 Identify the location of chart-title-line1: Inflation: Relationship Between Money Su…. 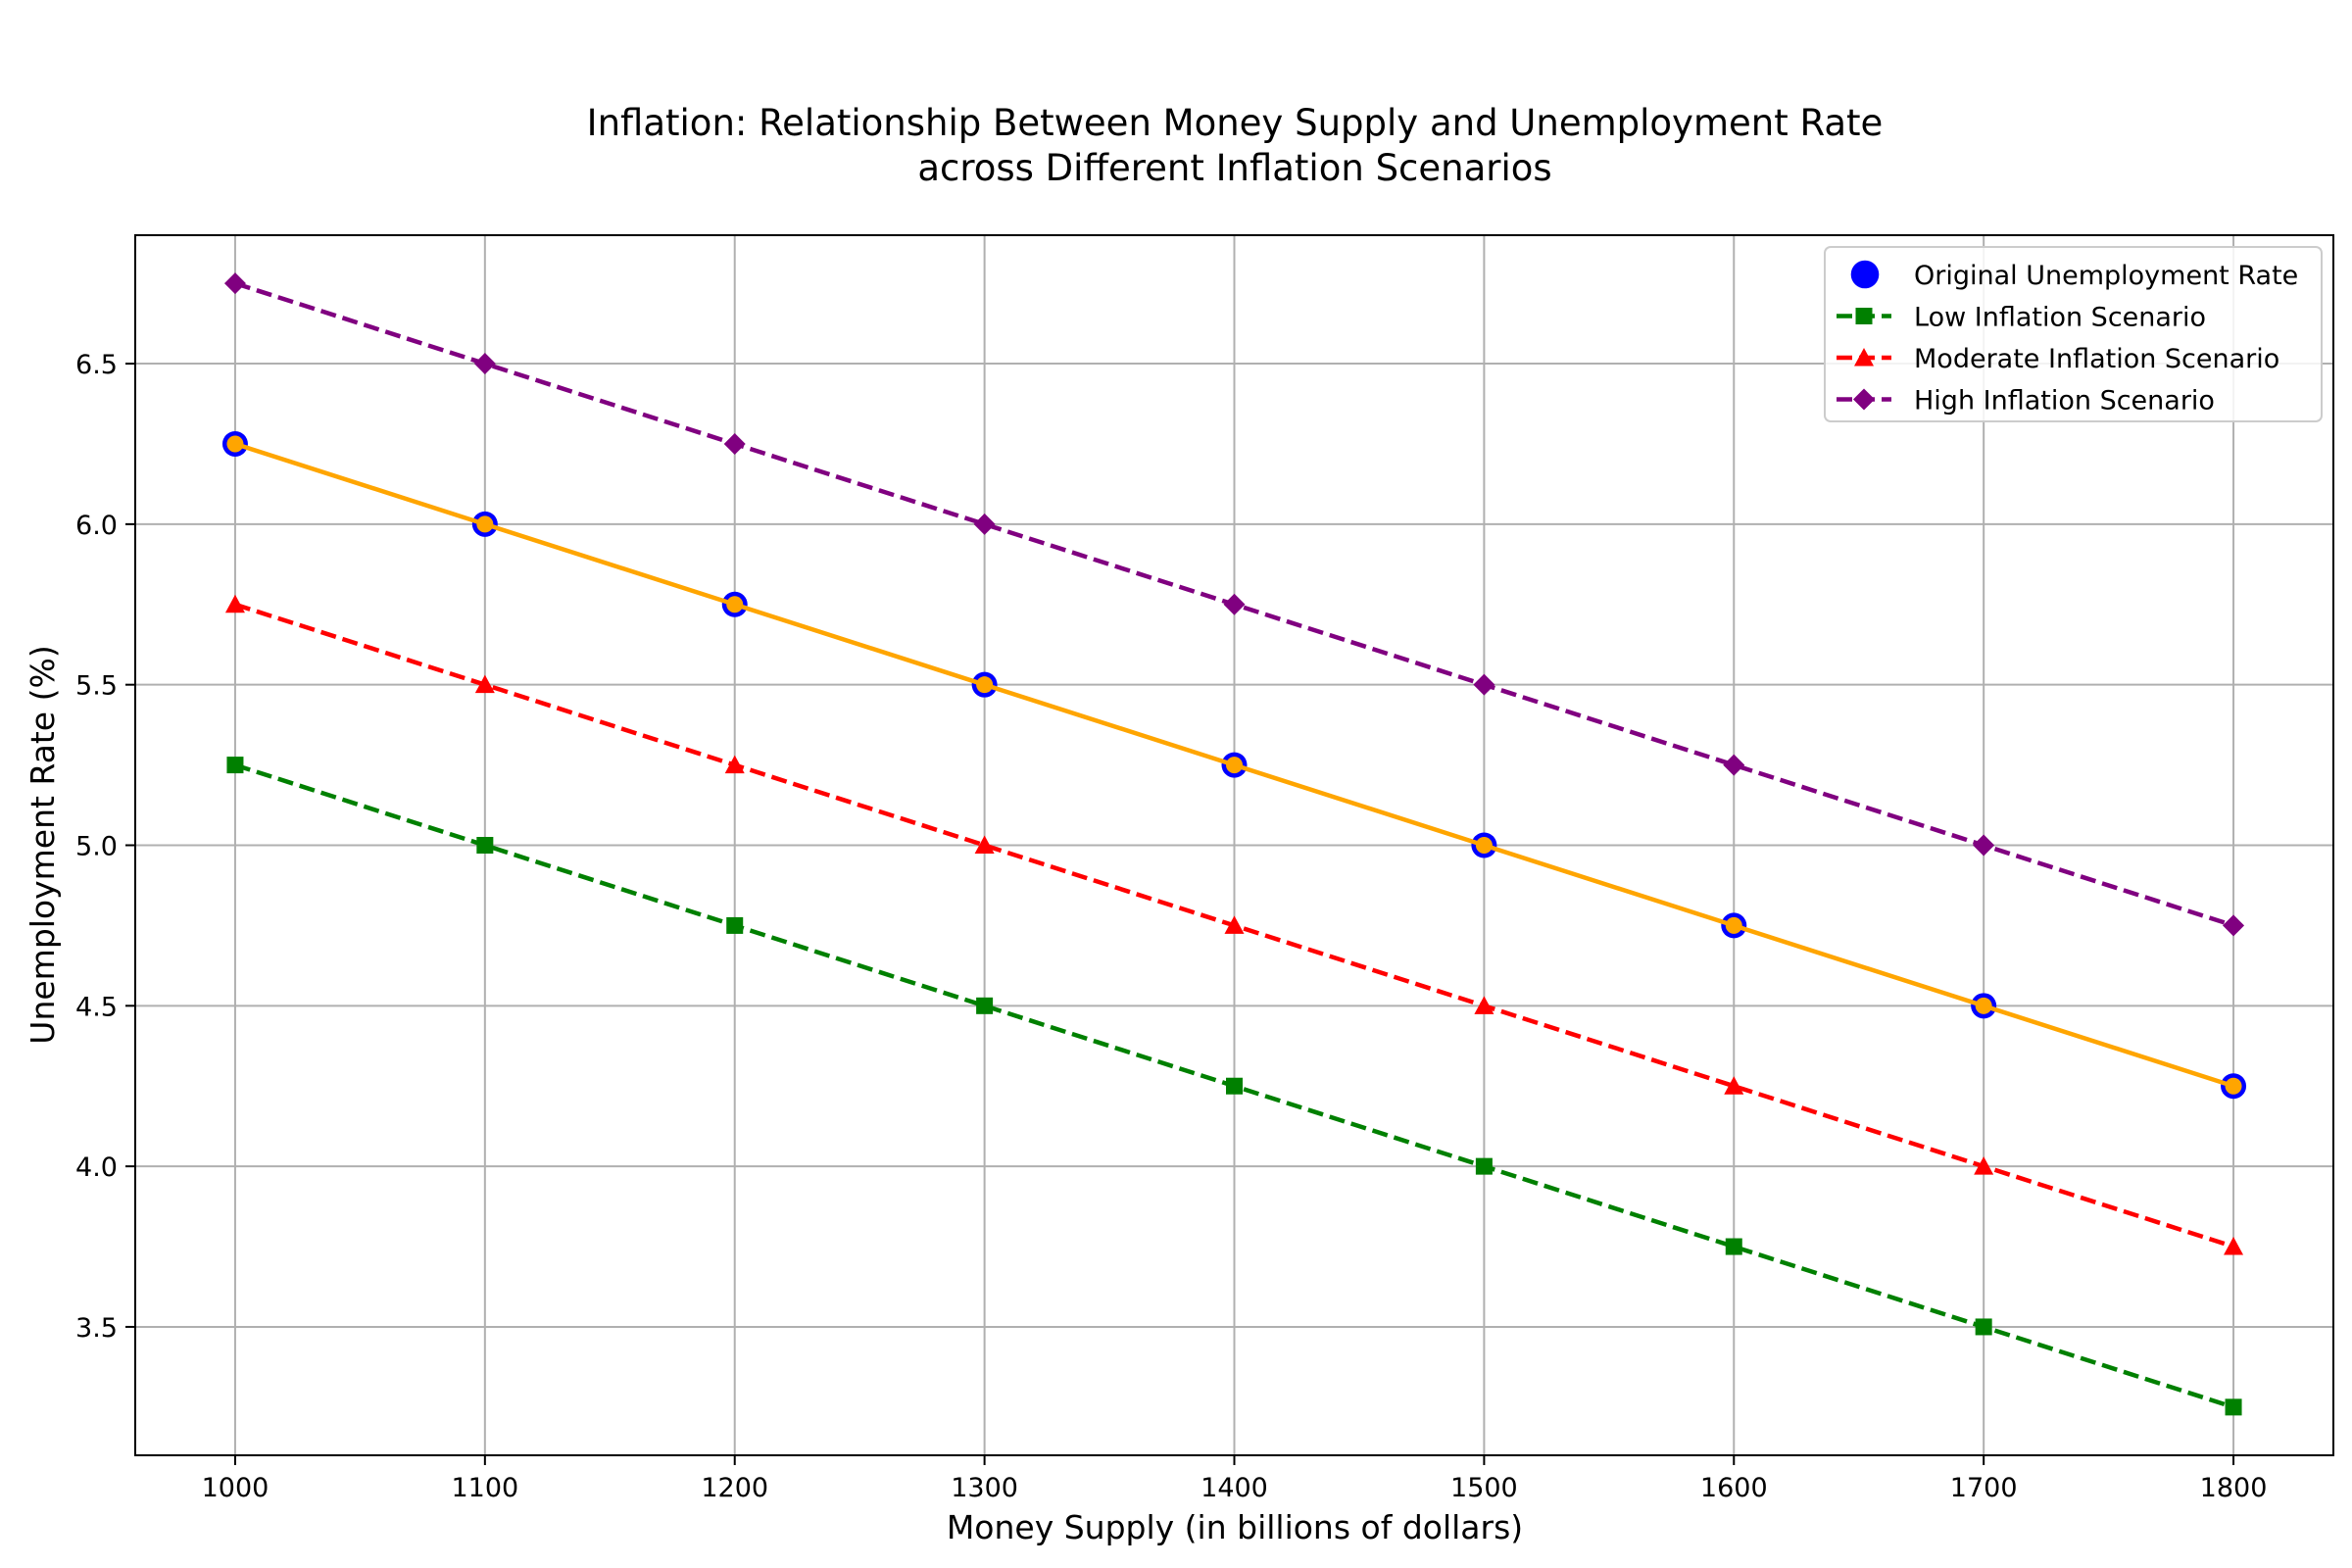
(1235, 123).